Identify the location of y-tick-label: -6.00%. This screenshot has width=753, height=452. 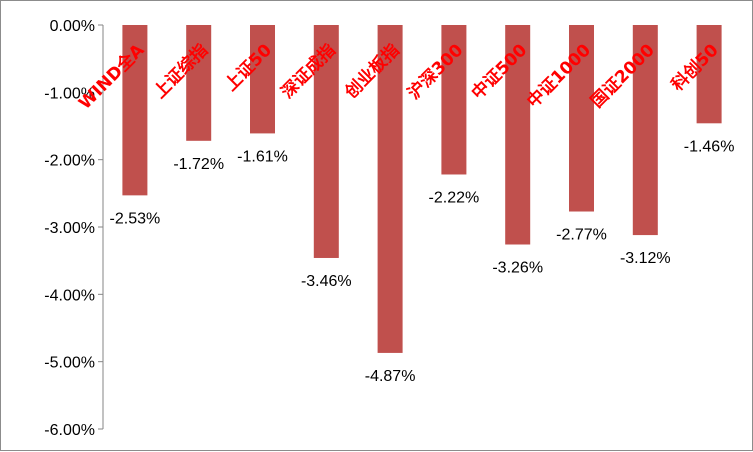
(69, 430).